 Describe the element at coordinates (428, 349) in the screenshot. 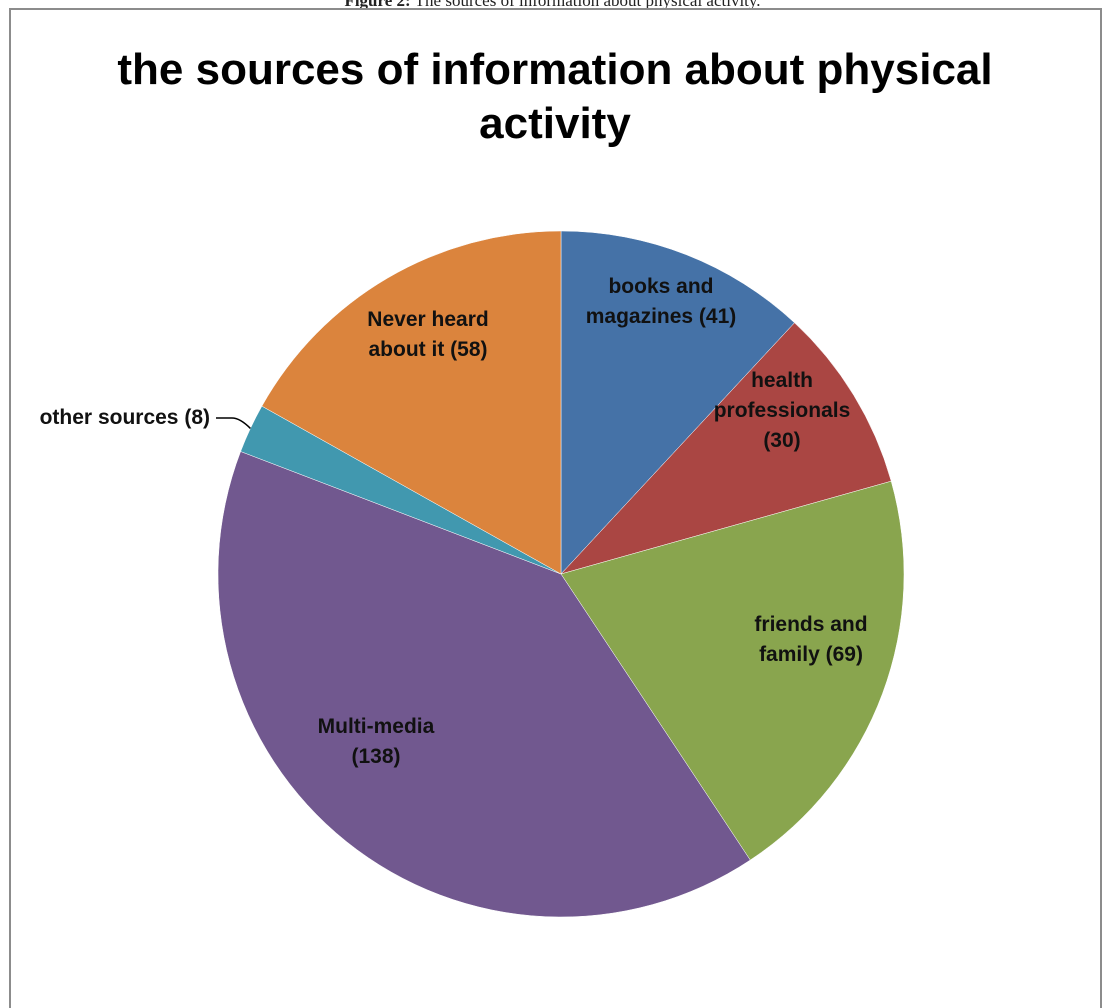

I see `pie-label-never-heard-about-it-line-2: about it (58)` at that location.